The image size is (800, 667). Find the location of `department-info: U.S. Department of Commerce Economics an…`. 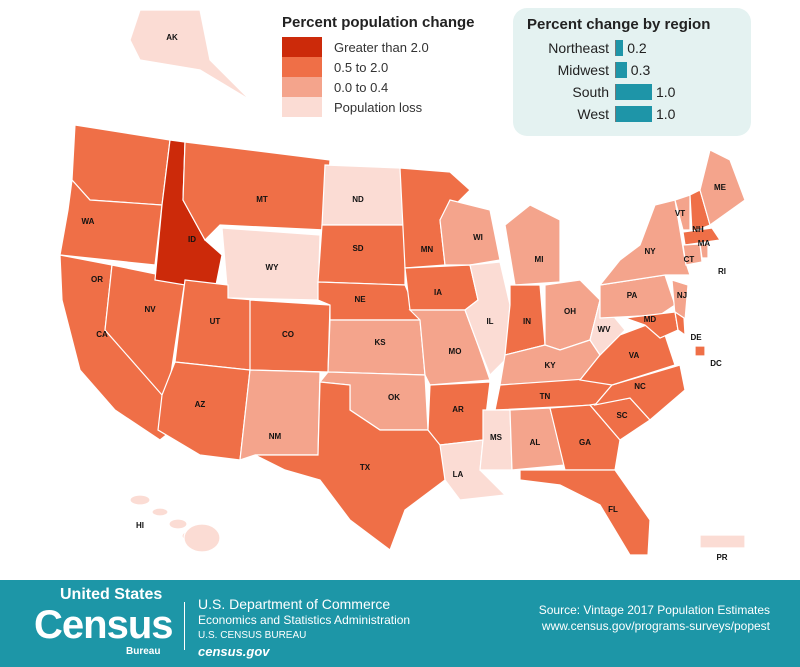

department-info: U.S. Department of Commerce Economics an… is located at coordinates (304, 628).